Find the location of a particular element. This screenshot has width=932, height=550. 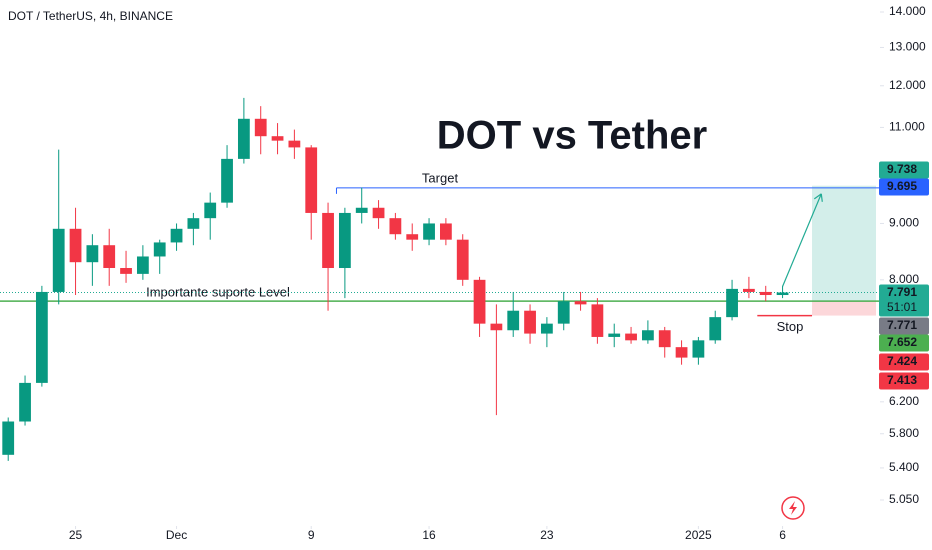

x-tick-label: 25 is located at coordinates (76, 535).